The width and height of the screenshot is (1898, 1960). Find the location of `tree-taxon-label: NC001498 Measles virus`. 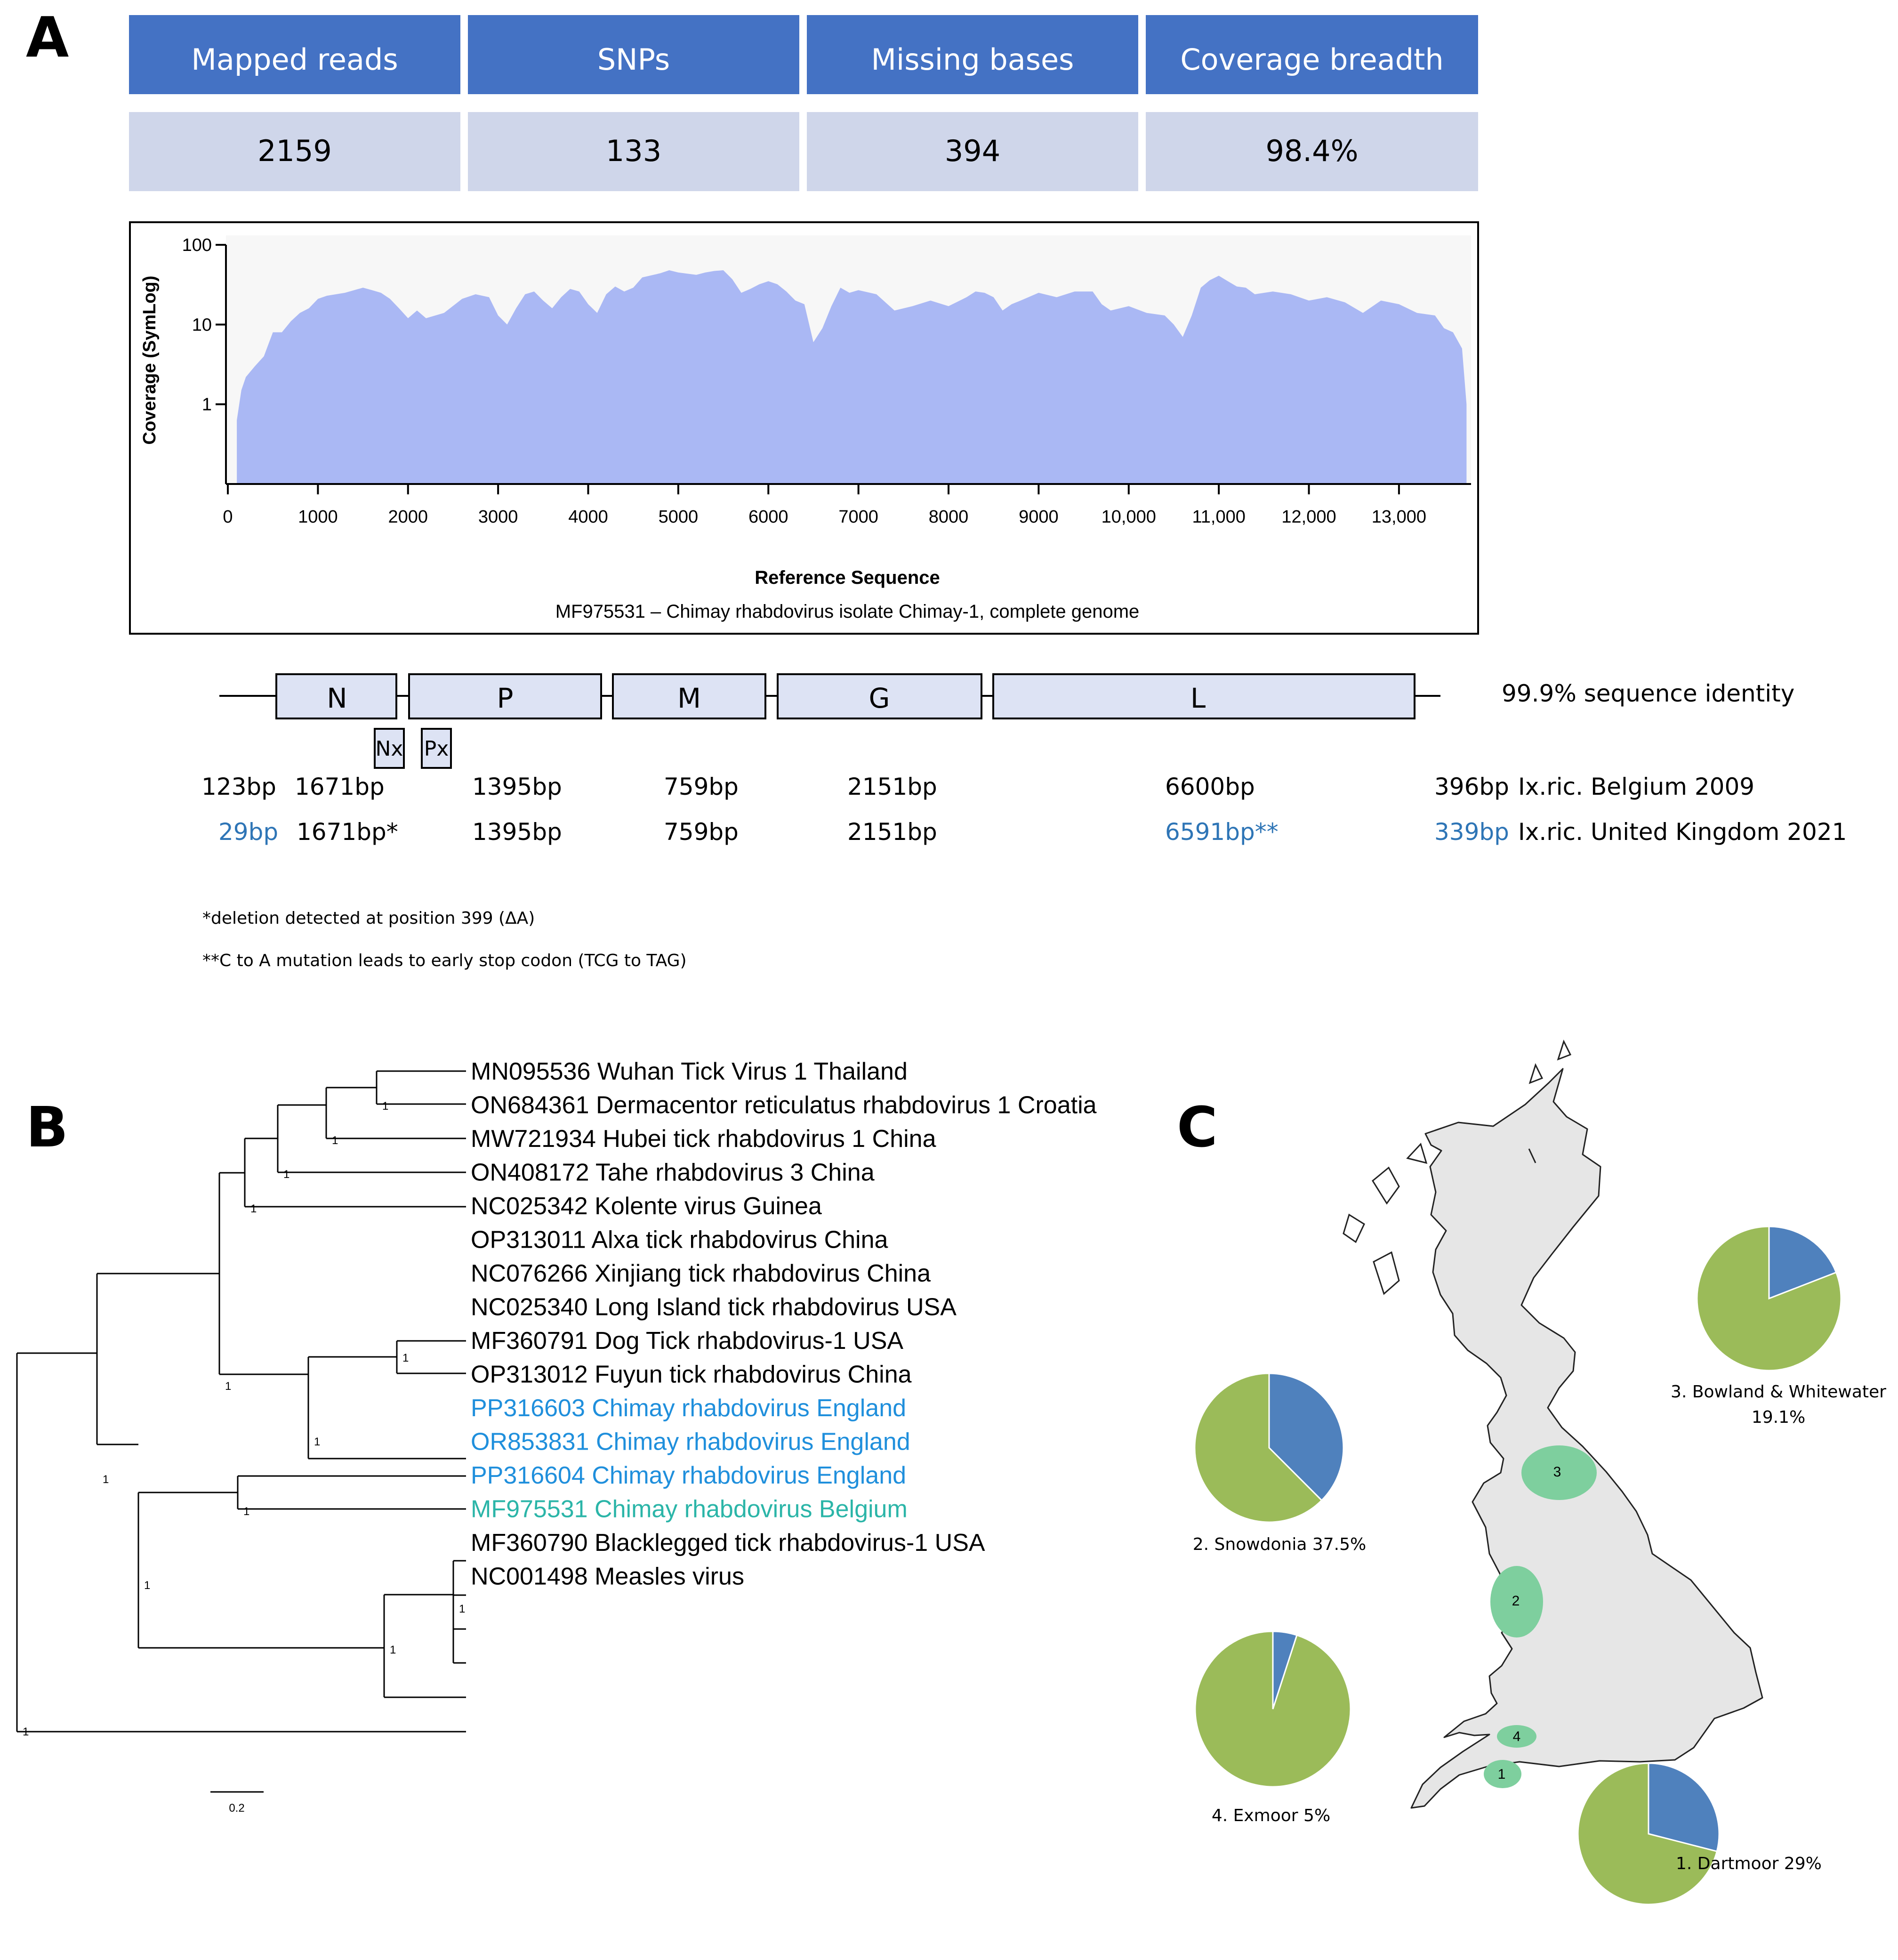

tree-taxon-label: NC001498 Measles virus is located at coordinates (607, 1576).